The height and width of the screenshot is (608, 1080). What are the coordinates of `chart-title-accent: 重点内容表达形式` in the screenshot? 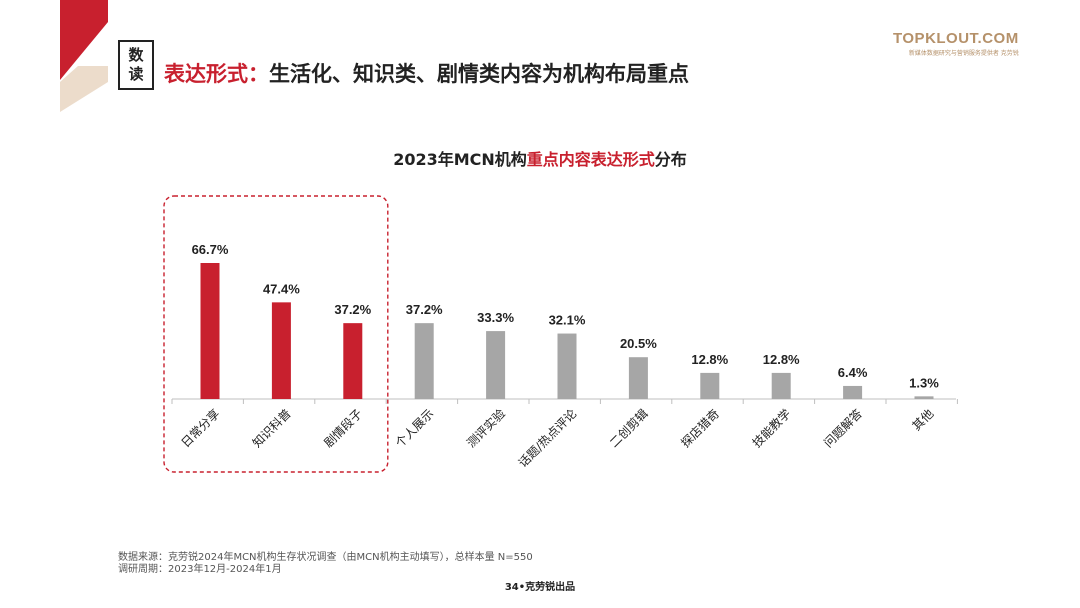 It's located at (590, 159).